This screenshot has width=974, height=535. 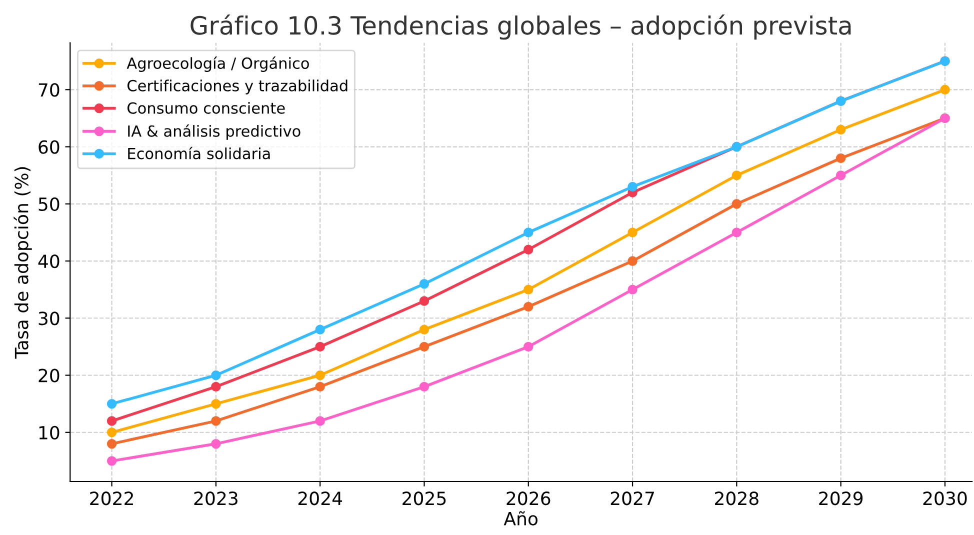 I want to click on x-axis-title: Año, so click(x=521, y=518).